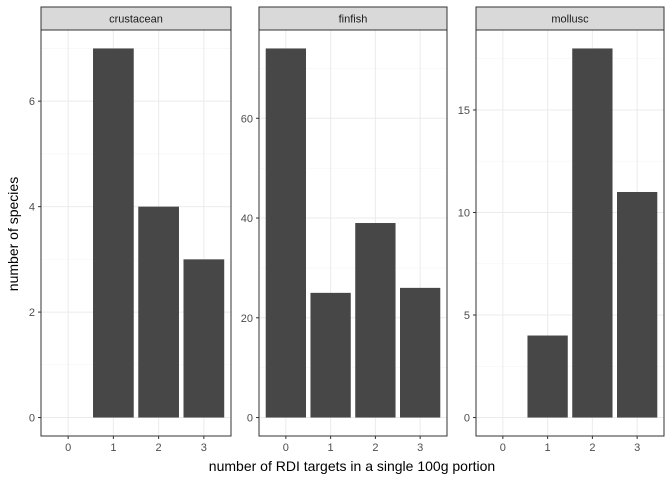 Image resolution: width=672 pixels, height=485 pixels. I want to click on y-tick-label: 6, so click(32, 102).